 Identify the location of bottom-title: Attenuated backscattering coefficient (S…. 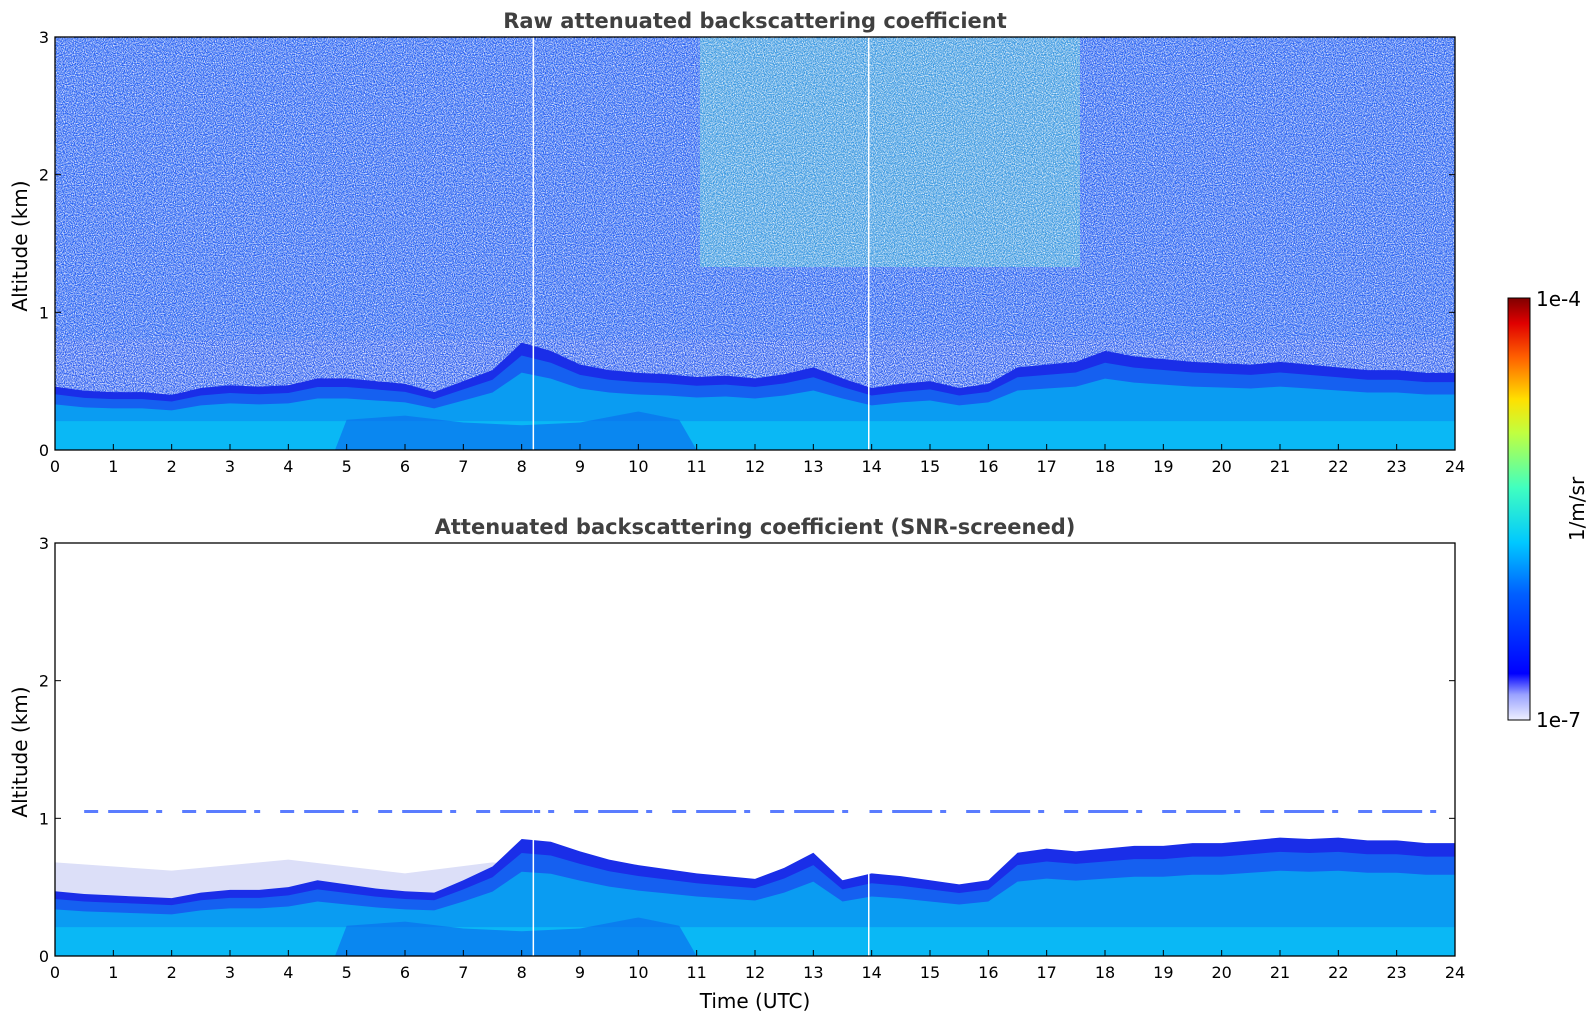
(755, 527).